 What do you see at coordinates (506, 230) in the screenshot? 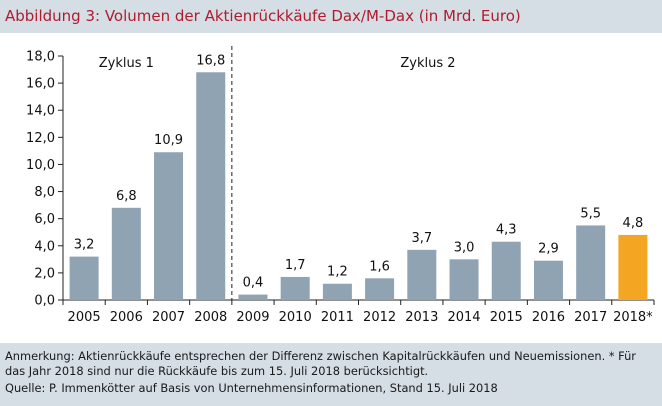
I see `data-label: 4,3` at bounding box center [506, 230].